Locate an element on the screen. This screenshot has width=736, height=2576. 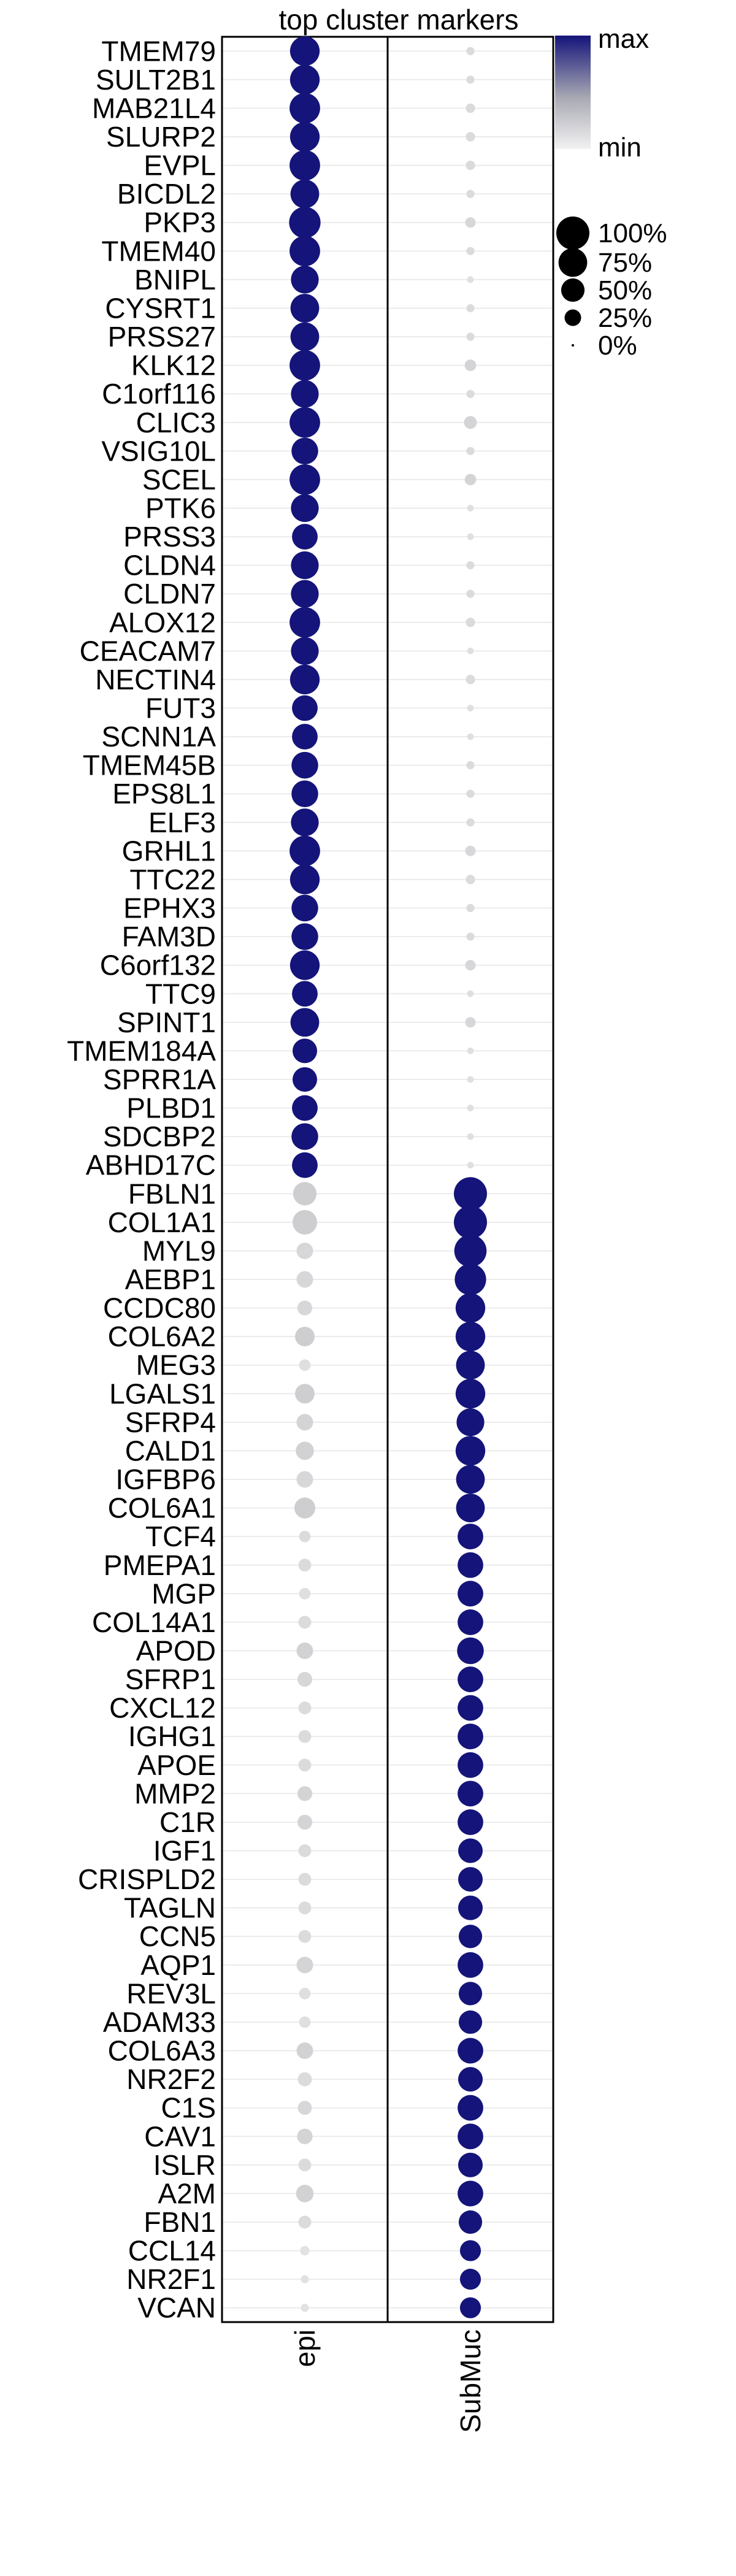
size-legend-label: 100% is located at coordinates (632, 233).